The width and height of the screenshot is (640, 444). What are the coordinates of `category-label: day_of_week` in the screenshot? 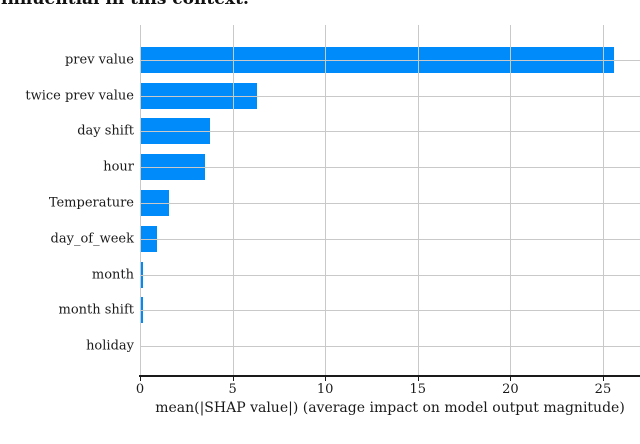 It's located at (92, 239).